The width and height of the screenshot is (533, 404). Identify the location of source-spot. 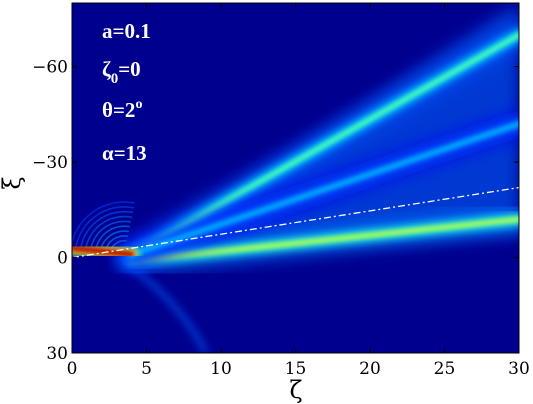
(103, 251).